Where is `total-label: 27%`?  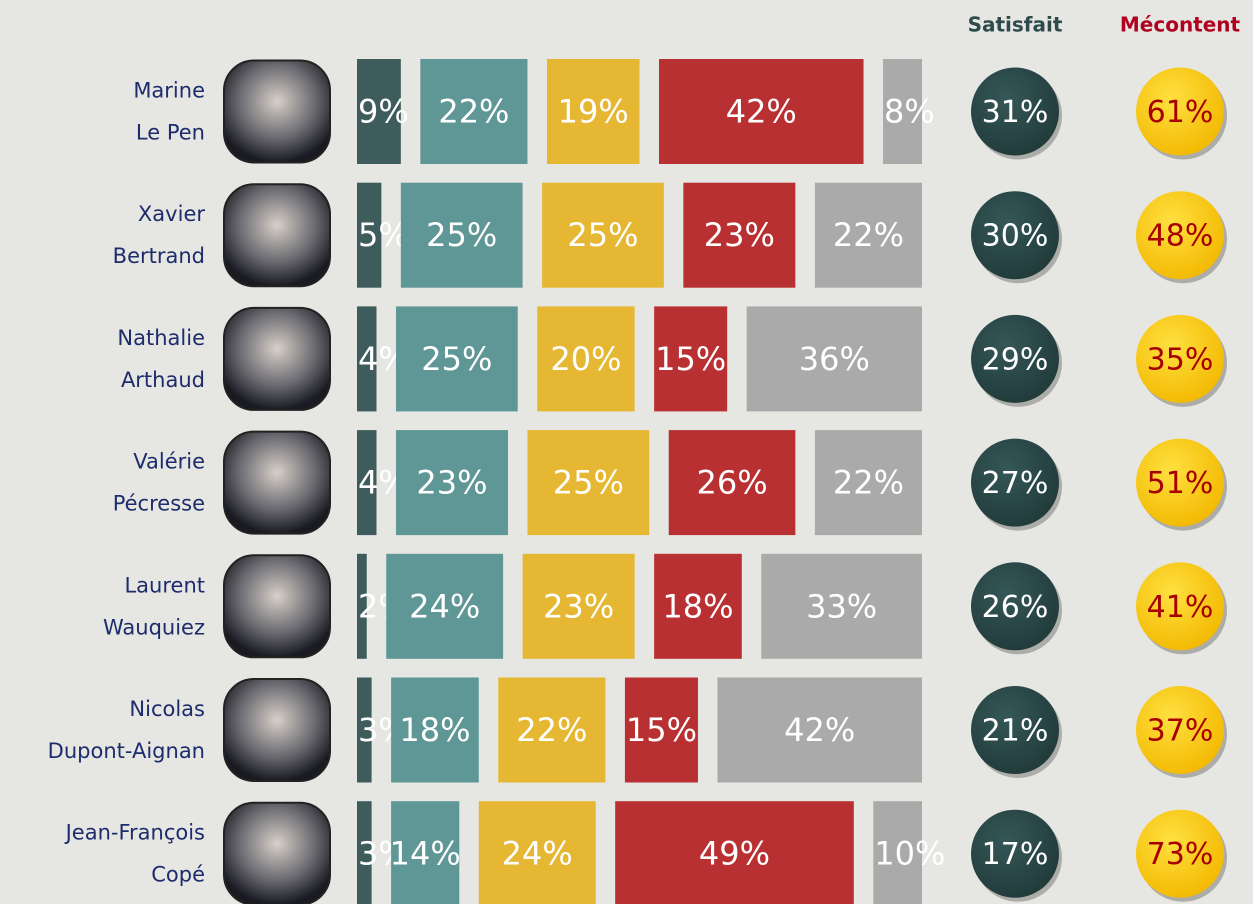 total-label: 27% is located at coordinates (1015, 483).